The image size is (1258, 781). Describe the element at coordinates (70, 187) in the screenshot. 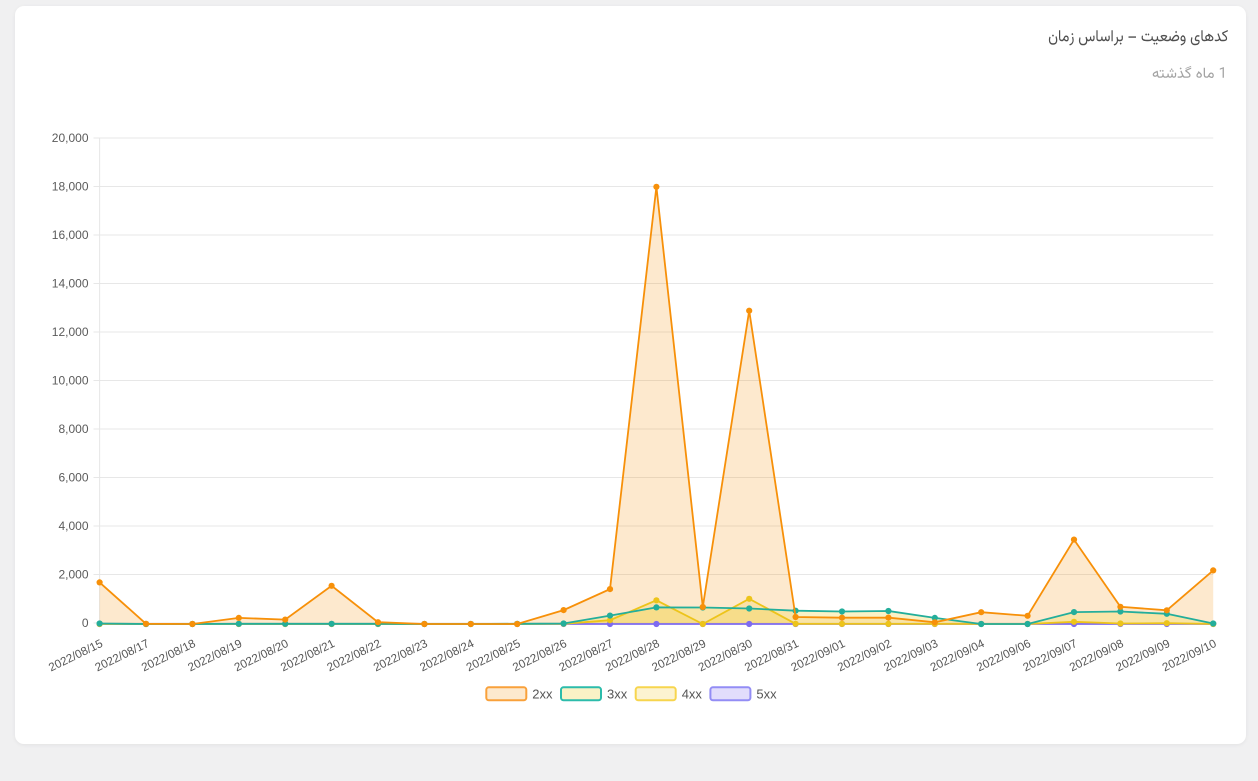

I see `svg-text: 18,000` at that location.